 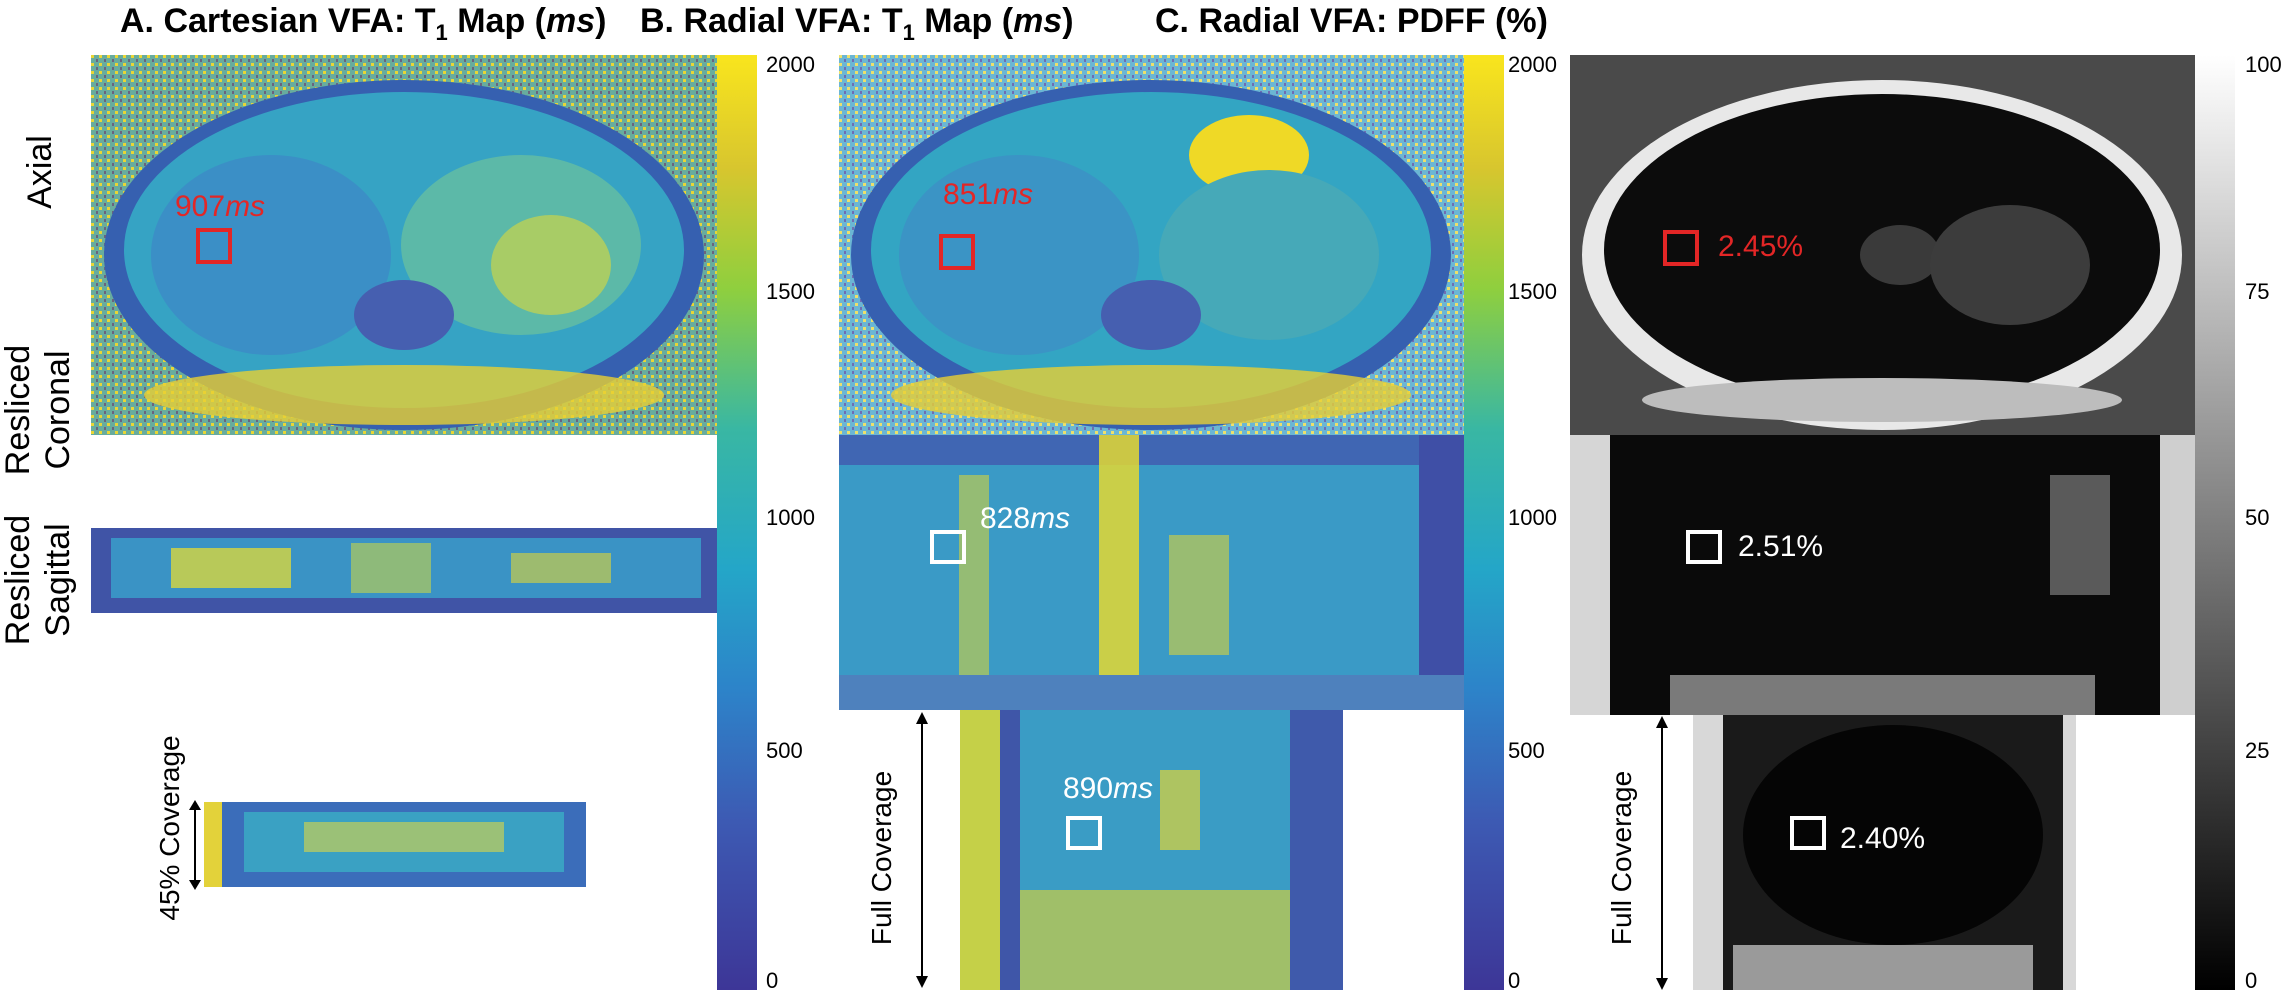 I want to click on tick-a-500: 500, so click(x=784, y=750).